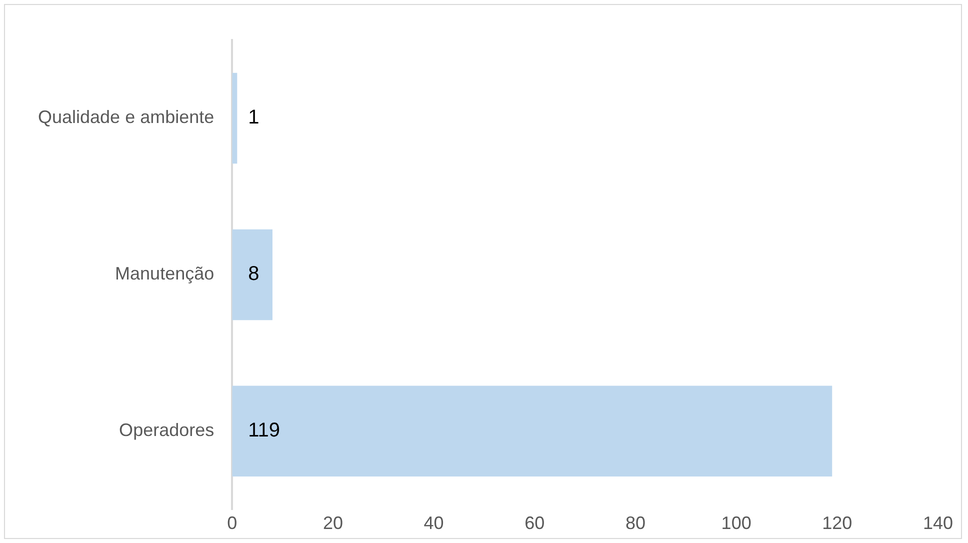 Image resolution: width=968 pixels, height=543 pixels. Describe the element at coordinates (534, 523) in the screenshot. I see `x-tick-label: 60` at that location.